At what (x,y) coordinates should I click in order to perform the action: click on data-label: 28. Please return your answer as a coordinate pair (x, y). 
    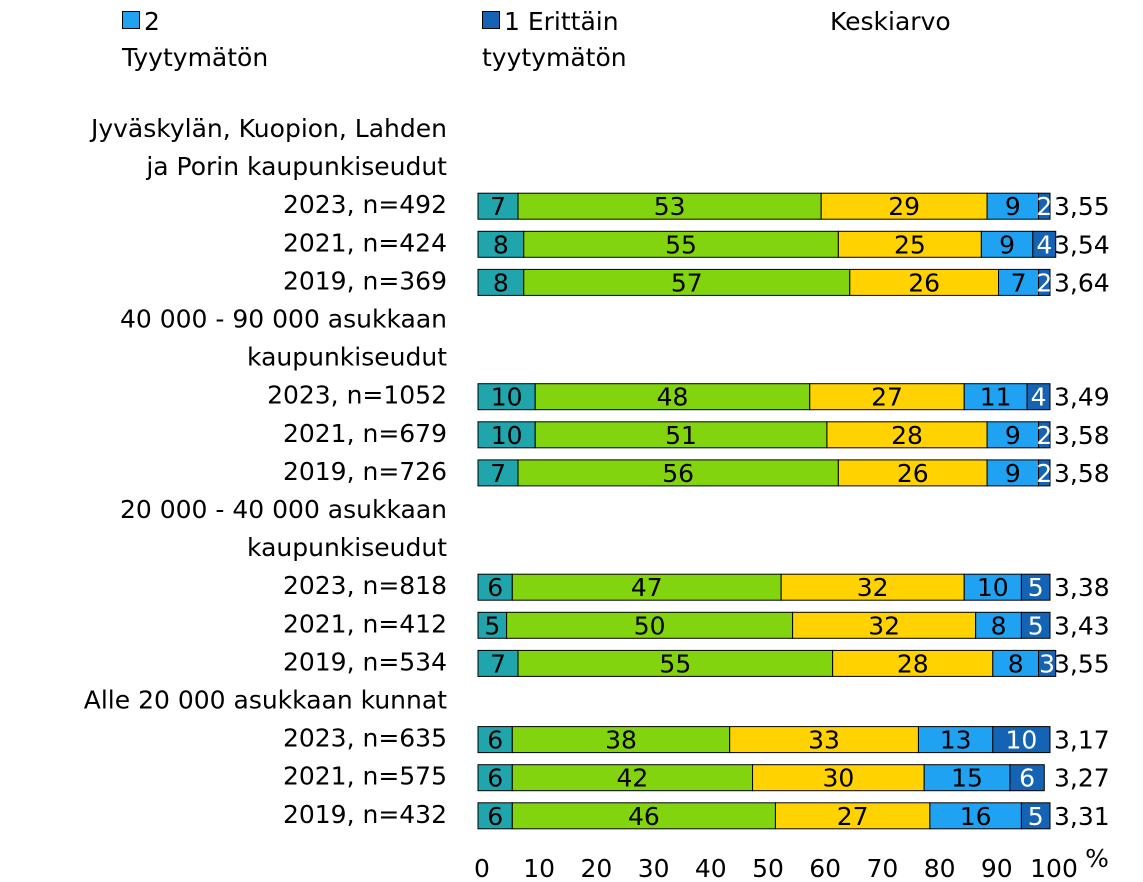
    Looking at the image, I should click on (913, 663).